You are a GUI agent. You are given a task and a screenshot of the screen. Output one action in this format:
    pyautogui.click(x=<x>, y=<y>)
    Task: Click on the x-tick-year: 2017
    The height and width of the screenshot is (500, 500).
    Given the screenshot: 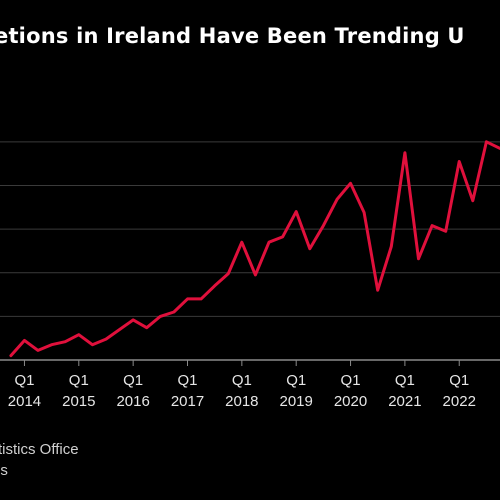 What is the action you would take?
    pyautogui.click(x=187, y=401)
    